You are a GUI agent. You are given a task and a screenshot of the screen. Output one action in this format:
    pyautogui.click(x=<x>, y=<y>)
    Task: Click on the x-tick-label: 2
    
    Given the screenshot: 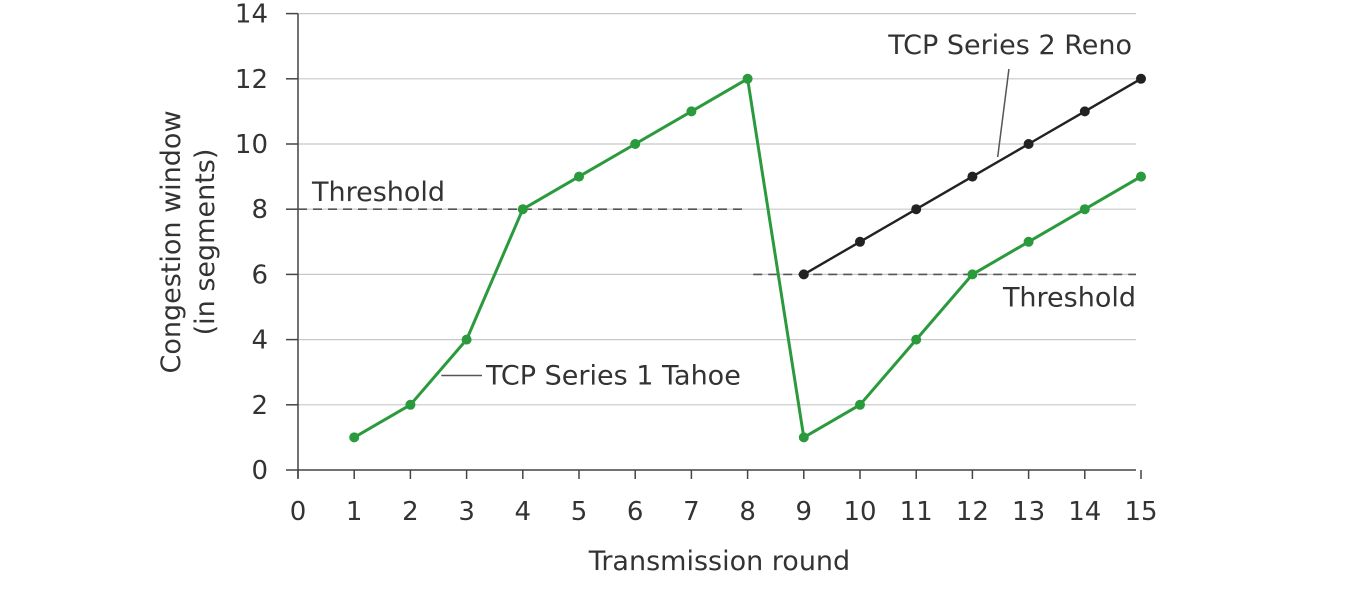 What is the action you would take?
    pyautogui.click(x=410, y=512)
    